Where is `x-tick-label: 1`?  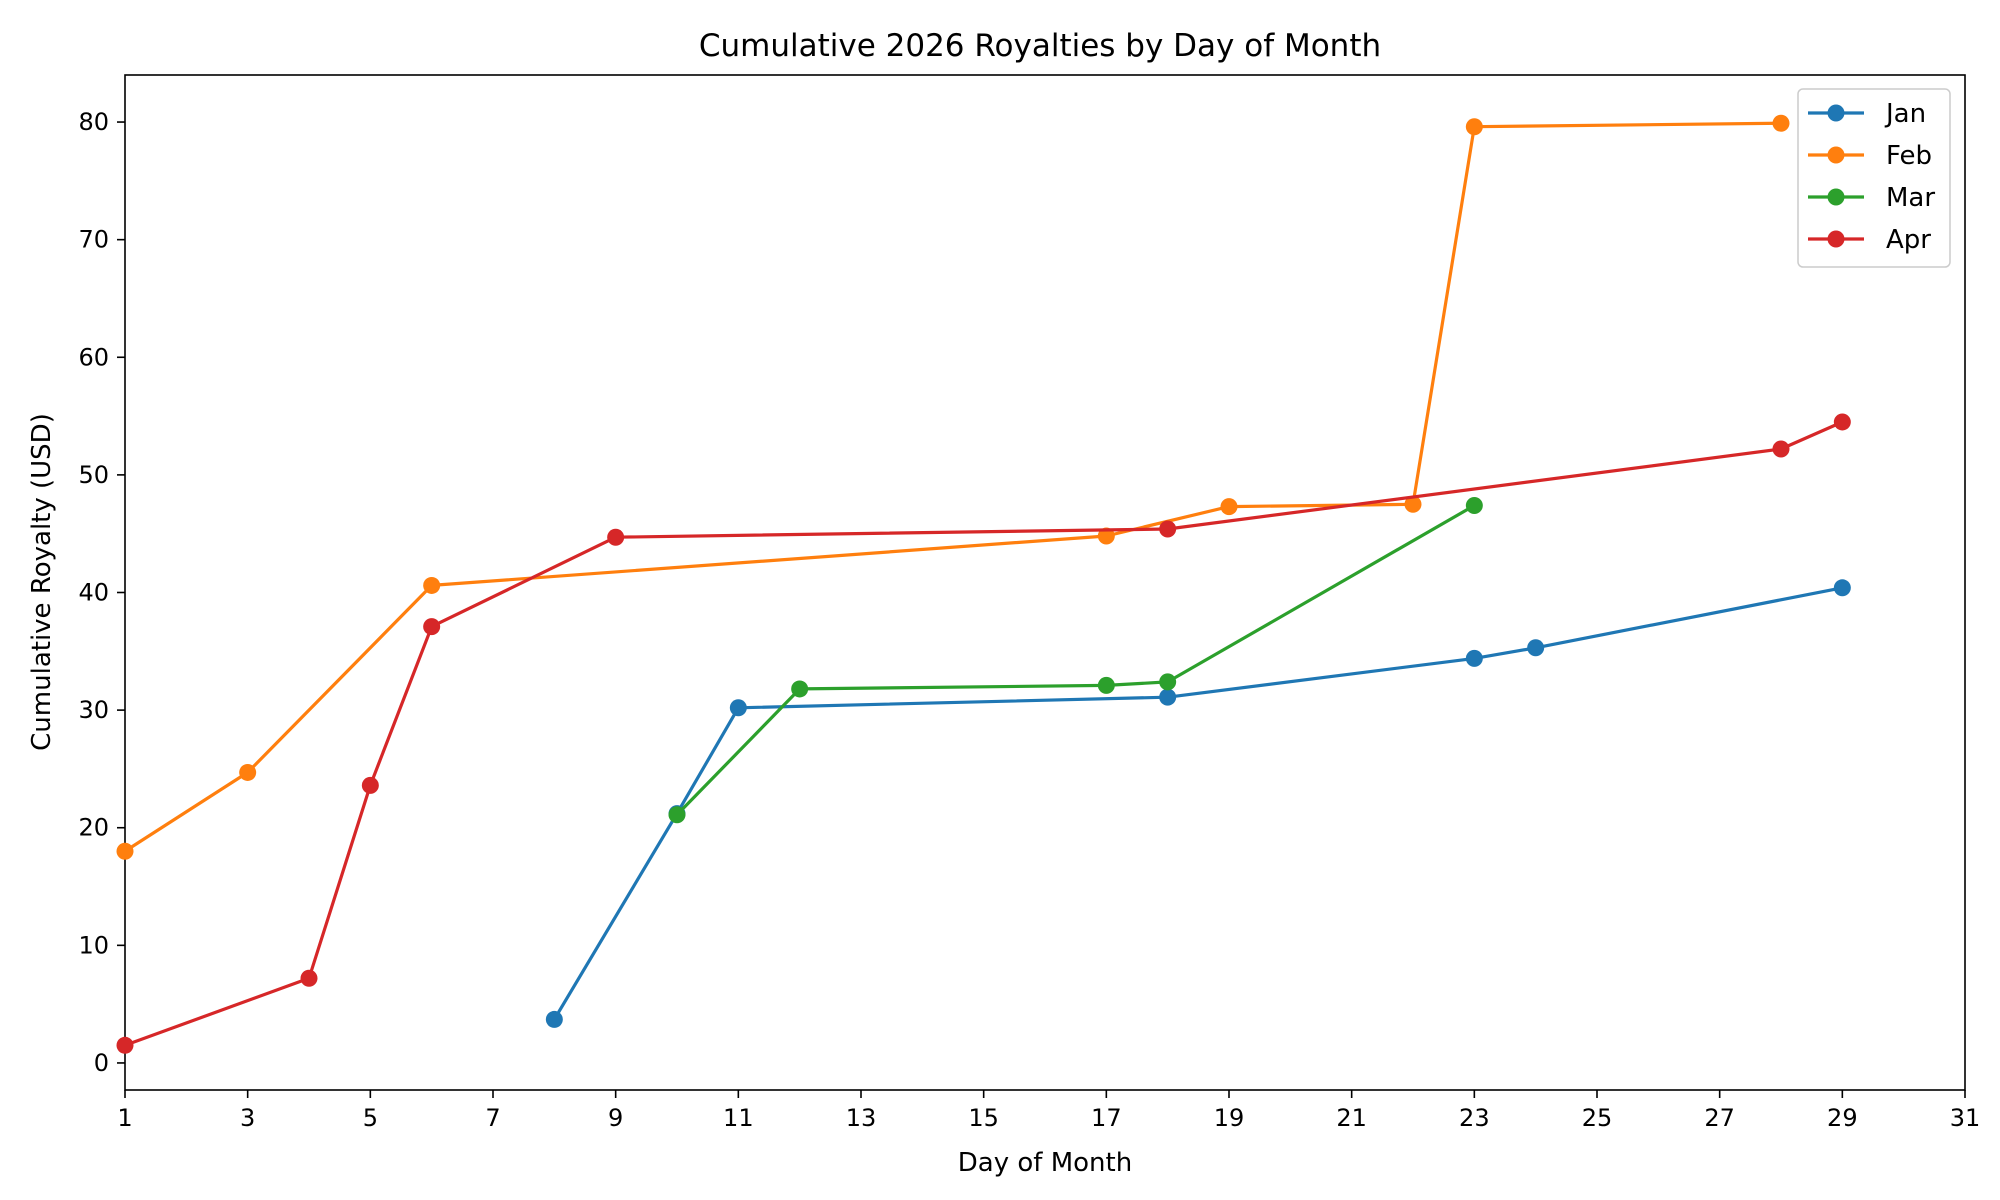
x-tick-label: 1 is located at coordinates (124, 1118).